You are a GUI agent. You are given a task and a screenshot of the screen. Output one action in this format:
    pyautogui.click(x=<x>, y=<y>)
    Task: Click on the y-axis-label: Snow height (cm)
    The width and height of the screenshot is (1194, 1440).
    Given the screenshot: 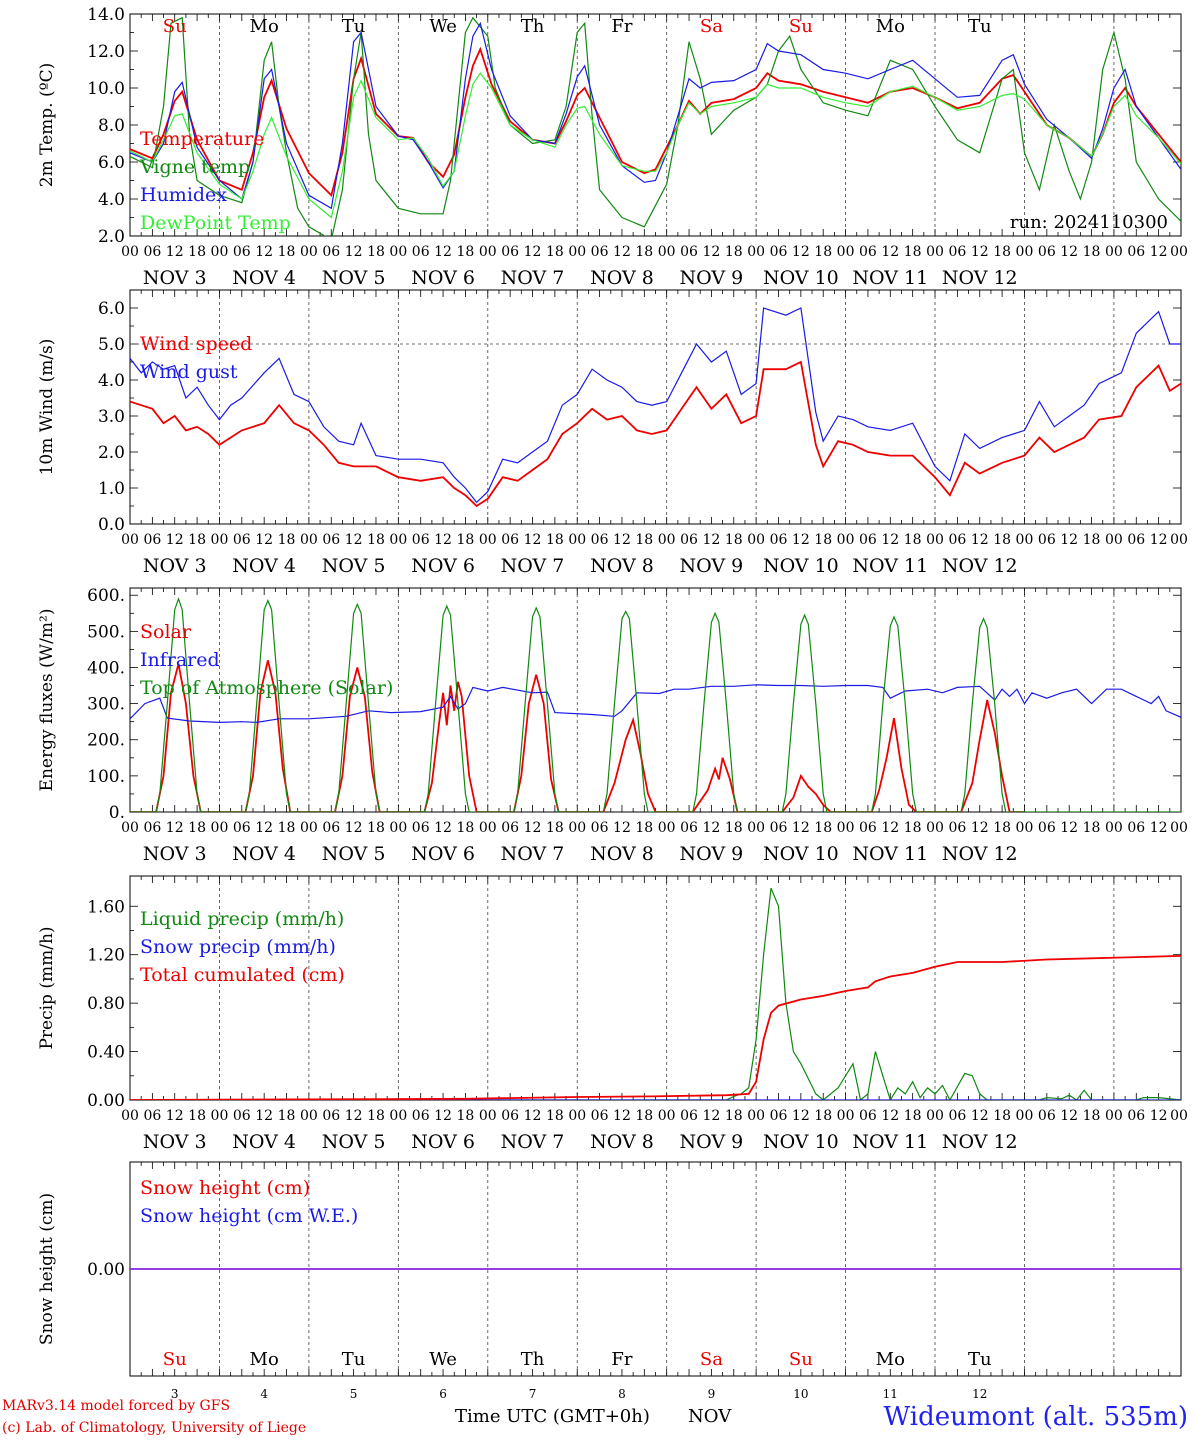 What is the action you would take?
    pyautogui.click(x=47, y=1269)
    